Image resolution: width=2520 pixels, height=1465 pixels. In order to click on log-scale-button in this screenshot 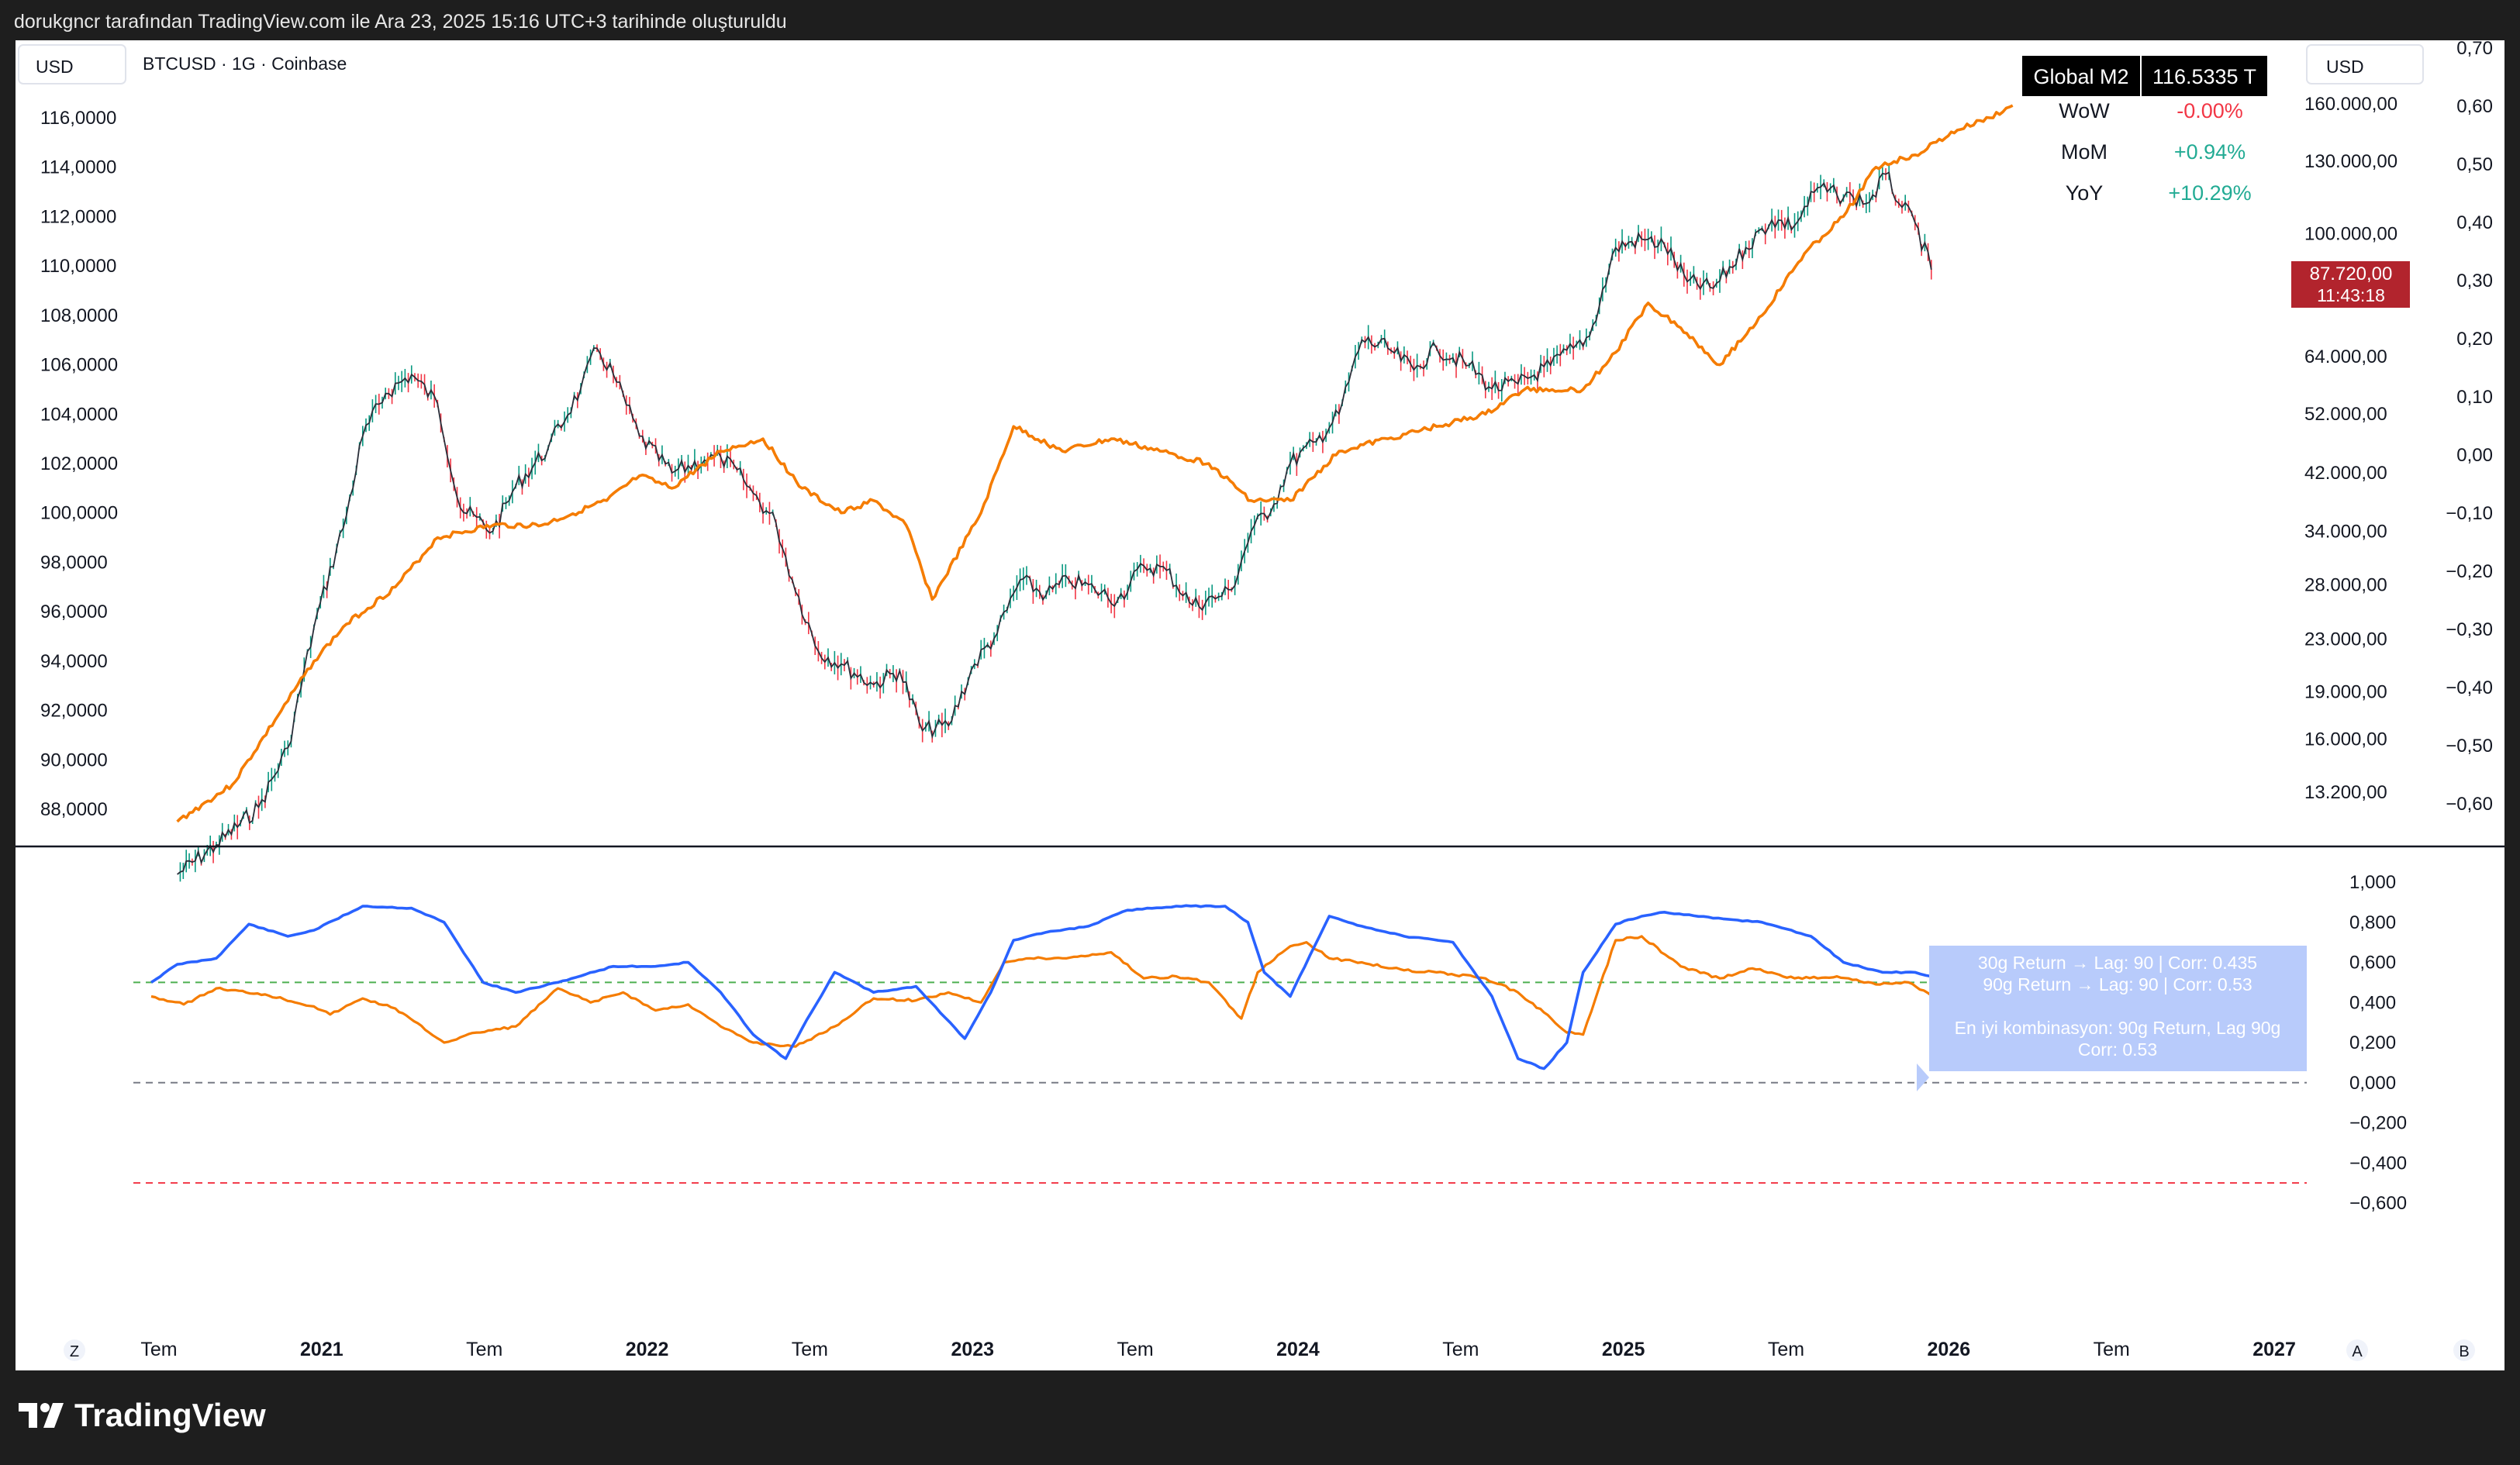, I will do `click(2464, 1350)`.